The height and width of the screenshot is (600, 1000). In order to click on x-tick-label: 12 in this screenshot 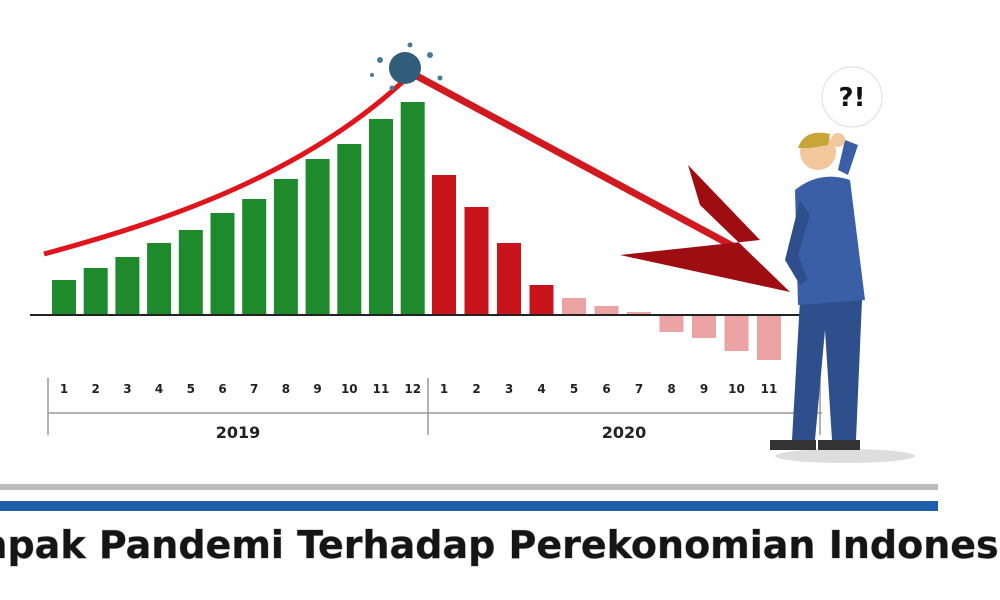, I will do `click(412, 389)`.